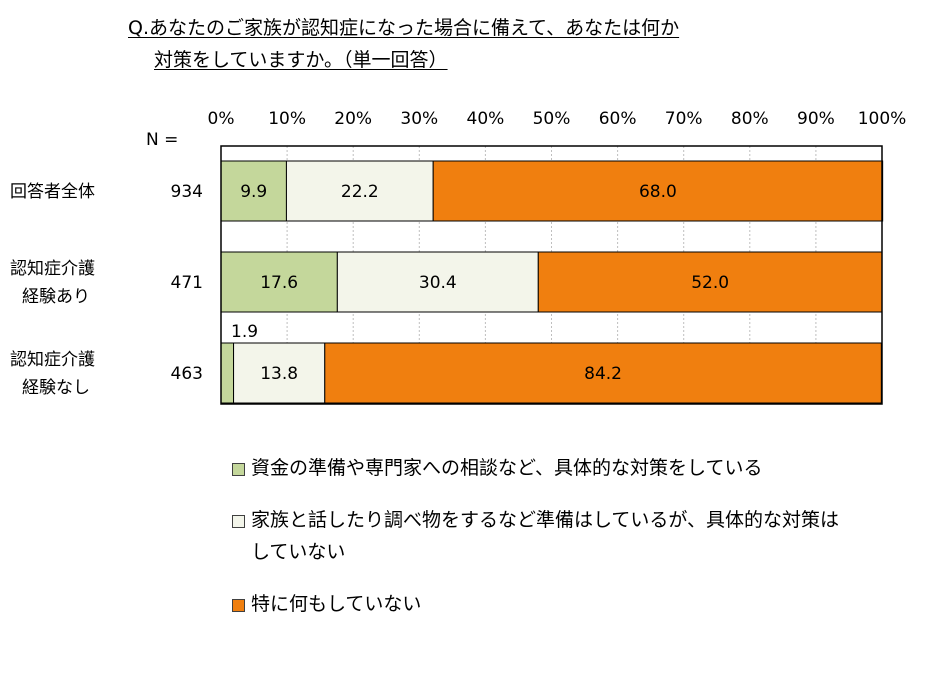 The image size is (940, 673). Describe the element at coordinates (187, 192) in the screenshot. I see `n-value: 934` at that location.